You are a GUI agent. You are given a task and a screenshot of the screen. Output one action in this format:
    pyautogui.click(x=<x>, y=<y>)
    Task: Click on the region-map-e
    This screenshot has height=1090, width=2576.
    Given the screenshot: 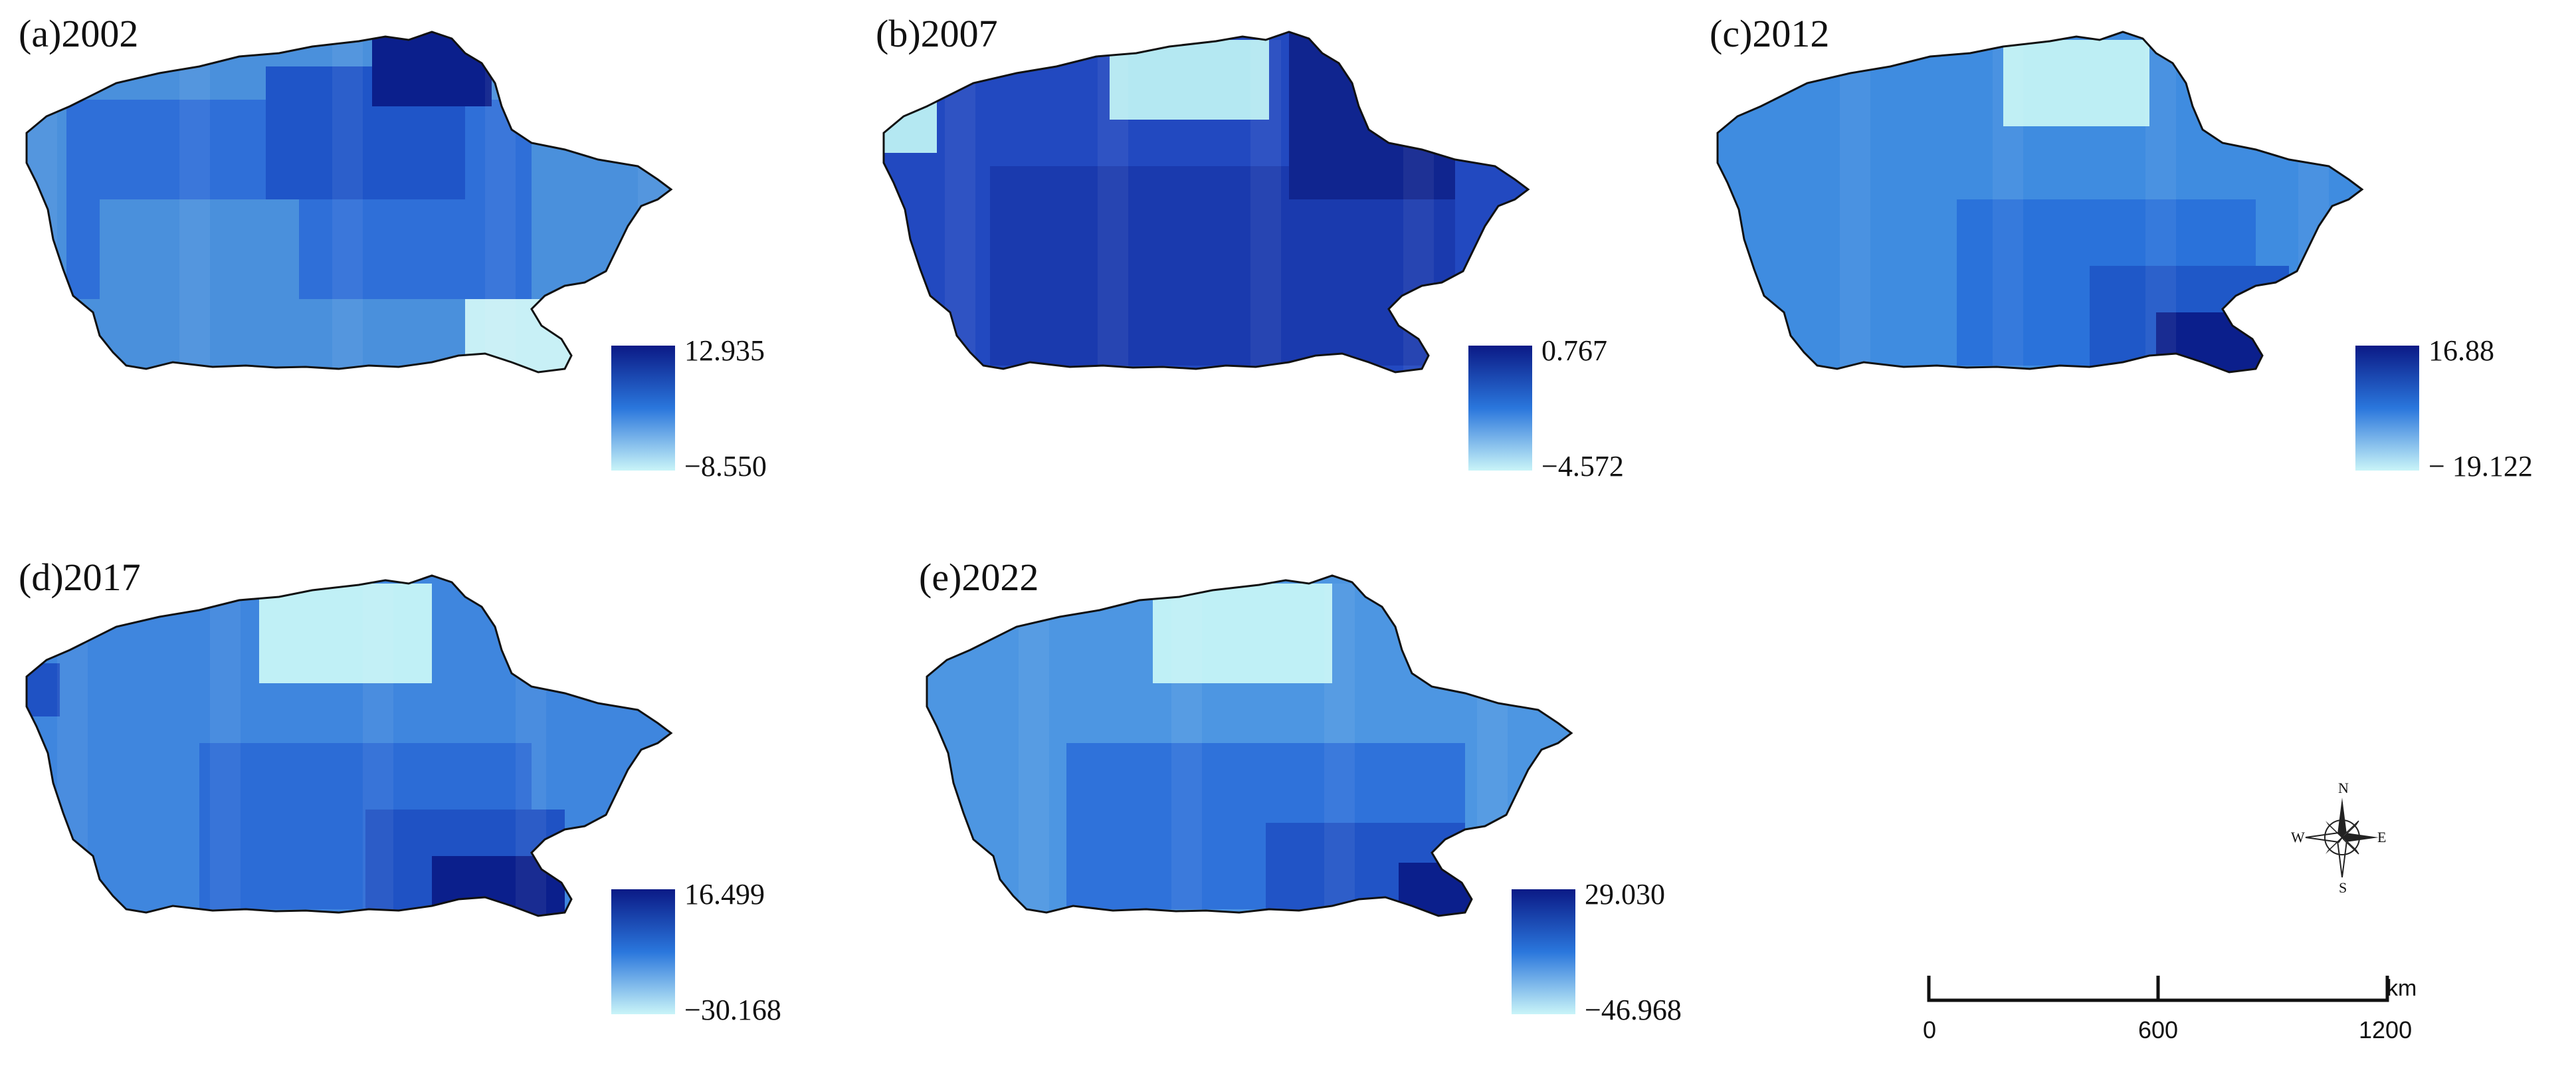 What is the action you would take?
    pyautogui.click(x=1250, y=794)
    